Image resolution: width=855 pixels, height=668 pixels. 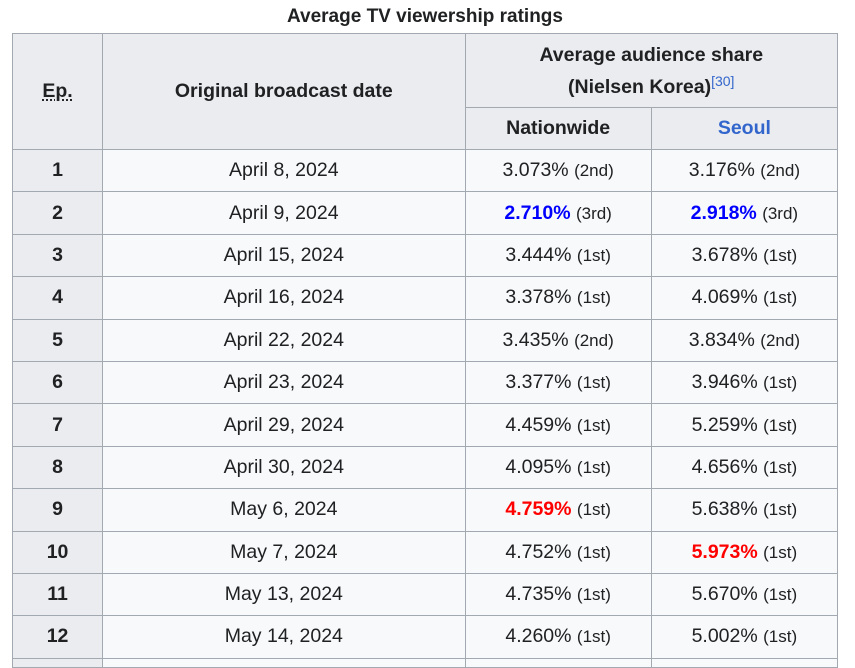 I want to click on seoul-share-value: 2.918%, so click(x=723, y=212).